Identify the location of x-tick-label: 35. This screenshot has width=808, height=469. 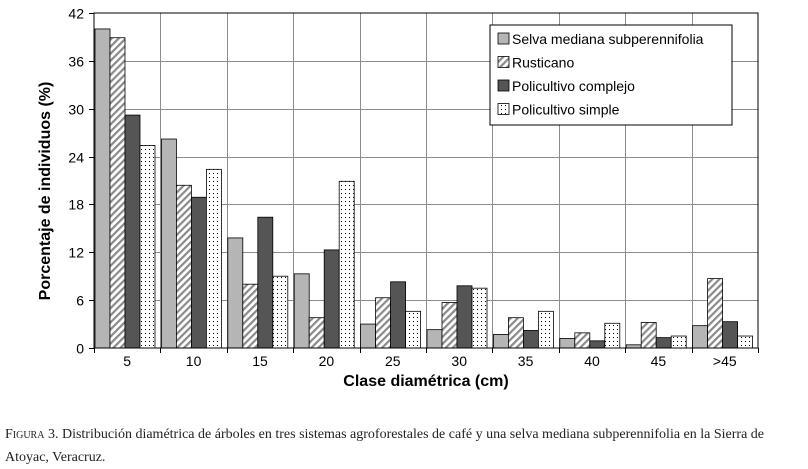
(526, 361).